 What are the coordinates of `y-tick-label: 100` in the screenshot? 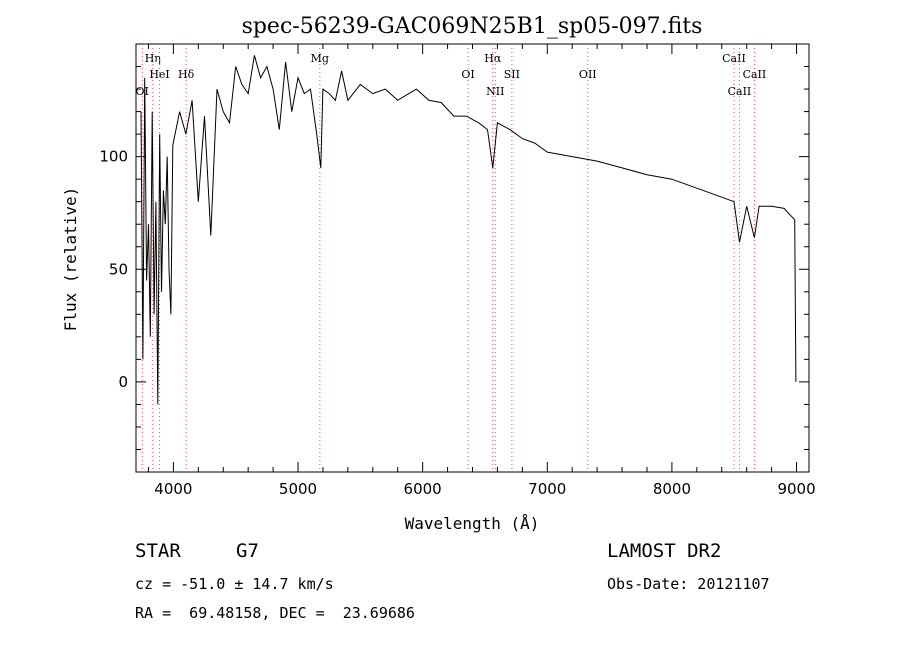 It's located at (113, 157).